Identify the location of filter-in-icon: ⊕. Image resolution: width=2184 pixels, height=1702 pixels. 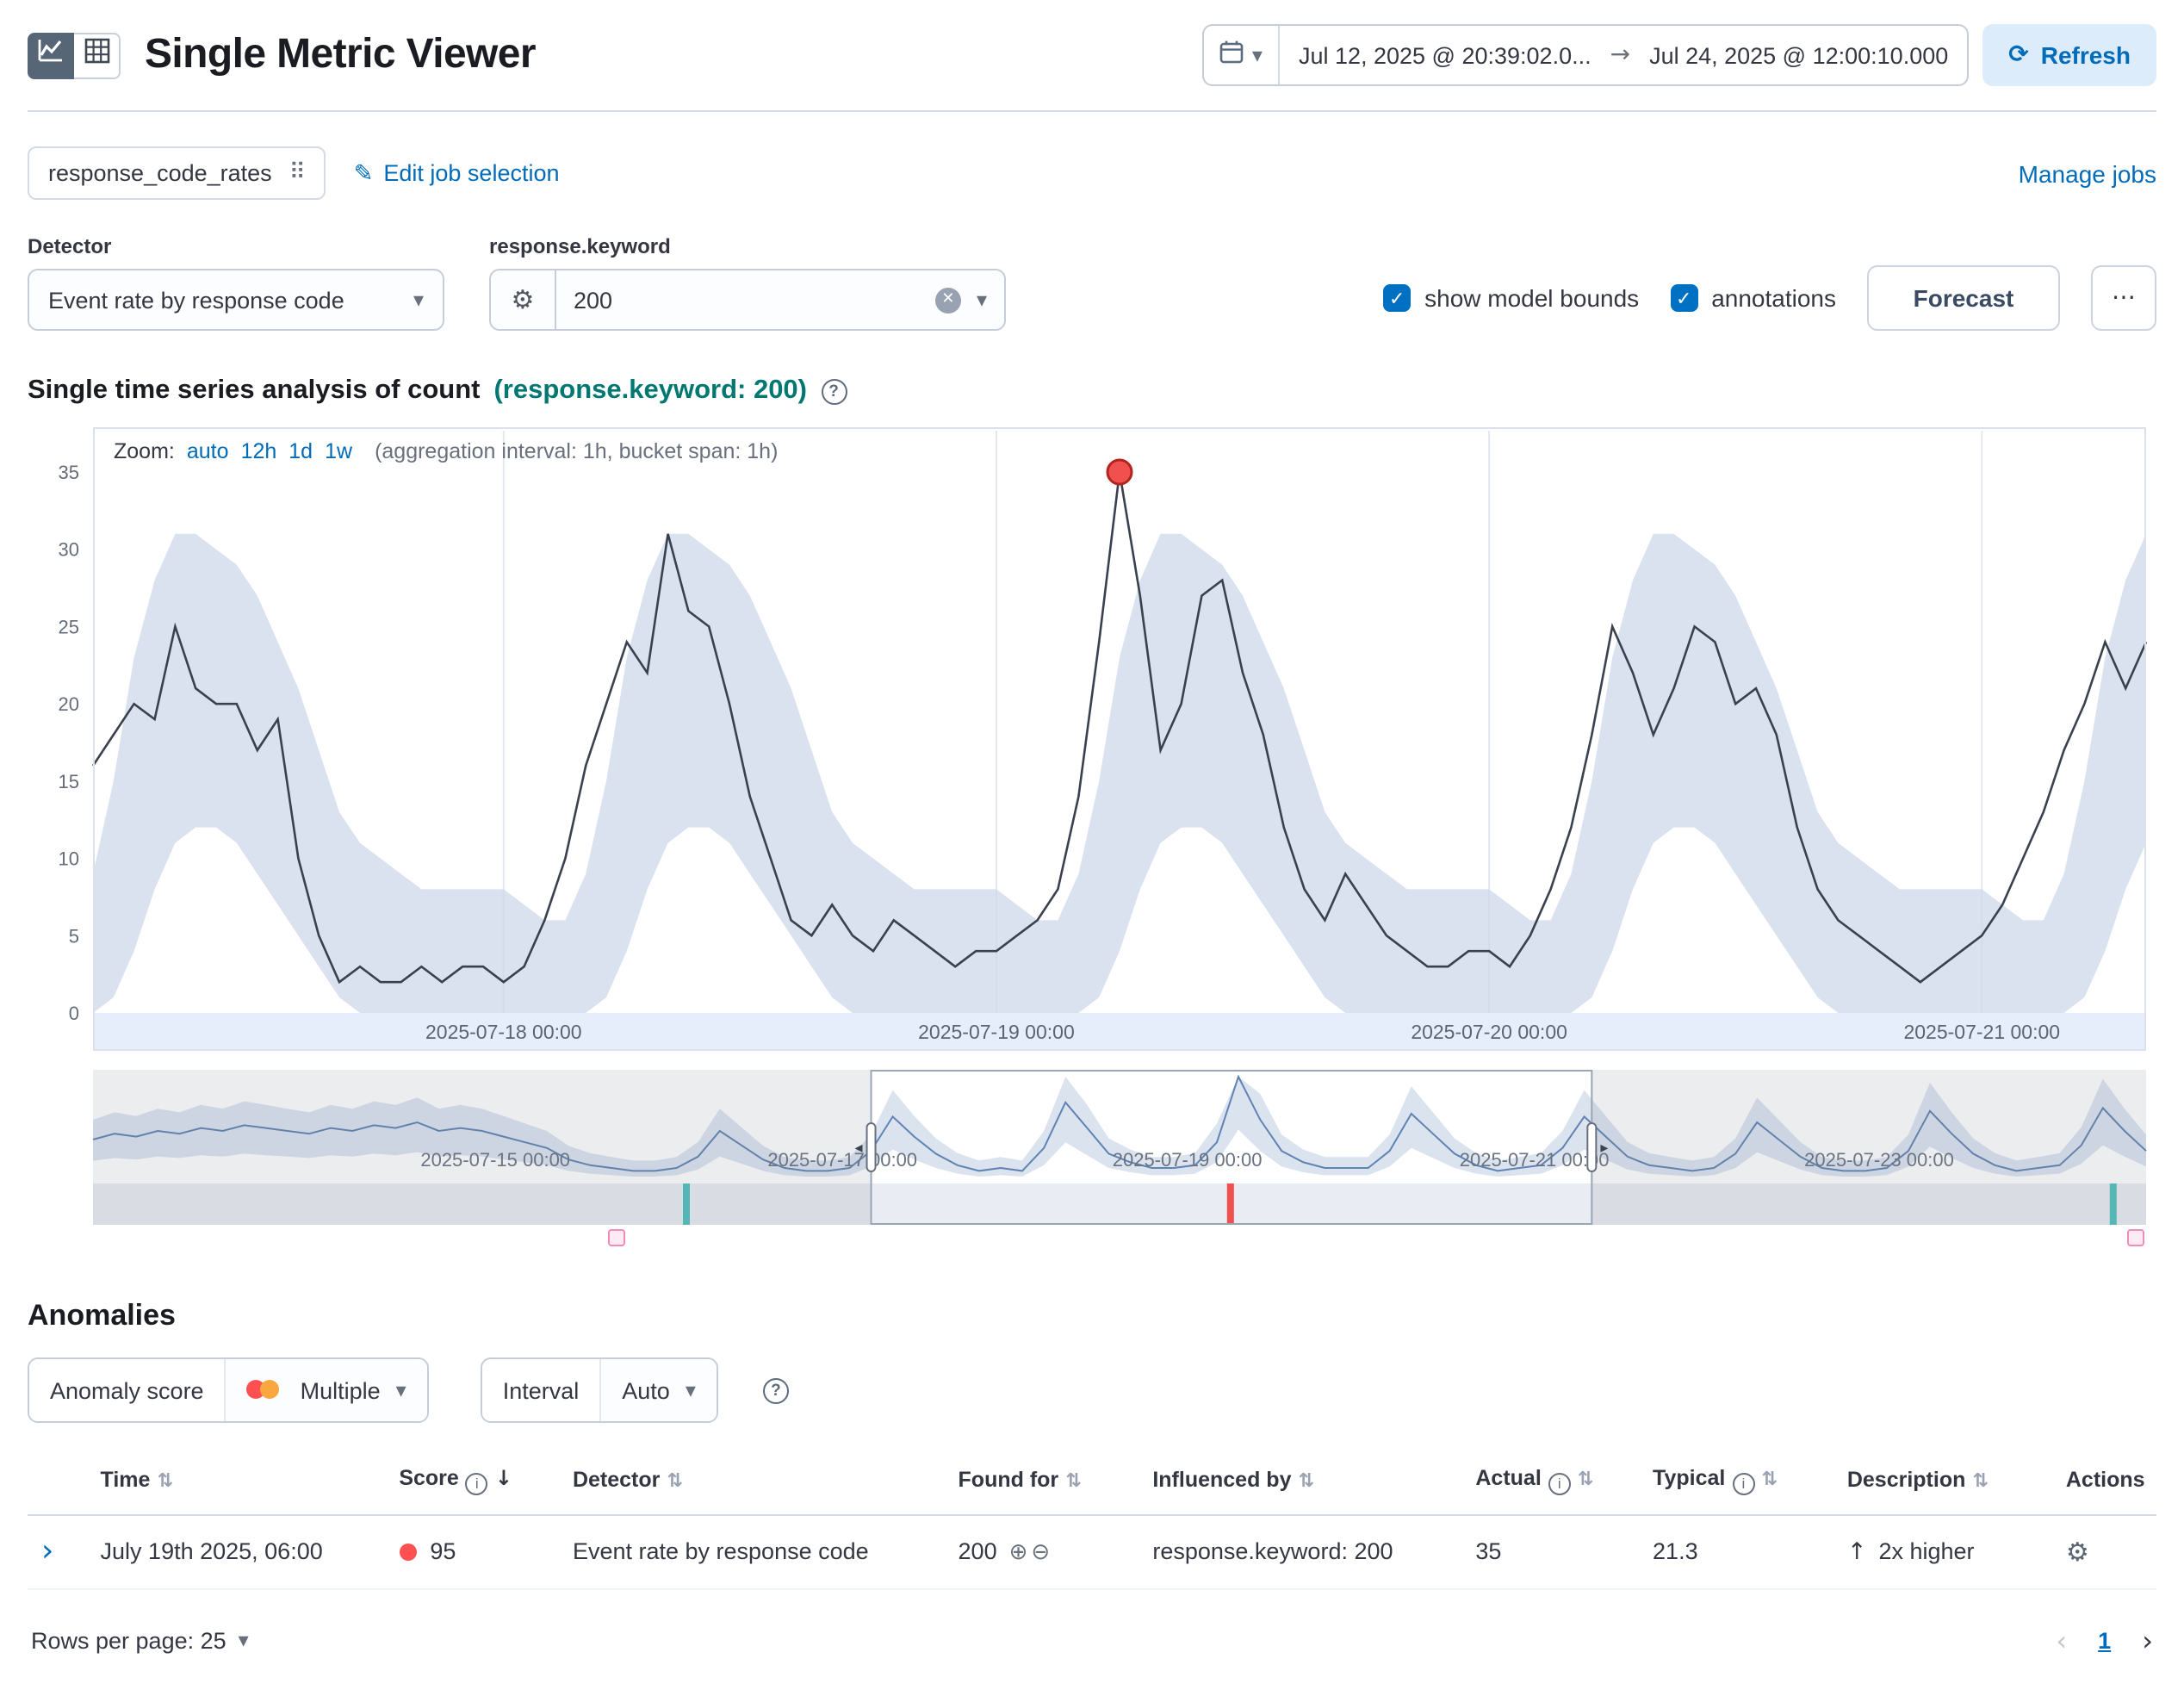
(1020, 1552).